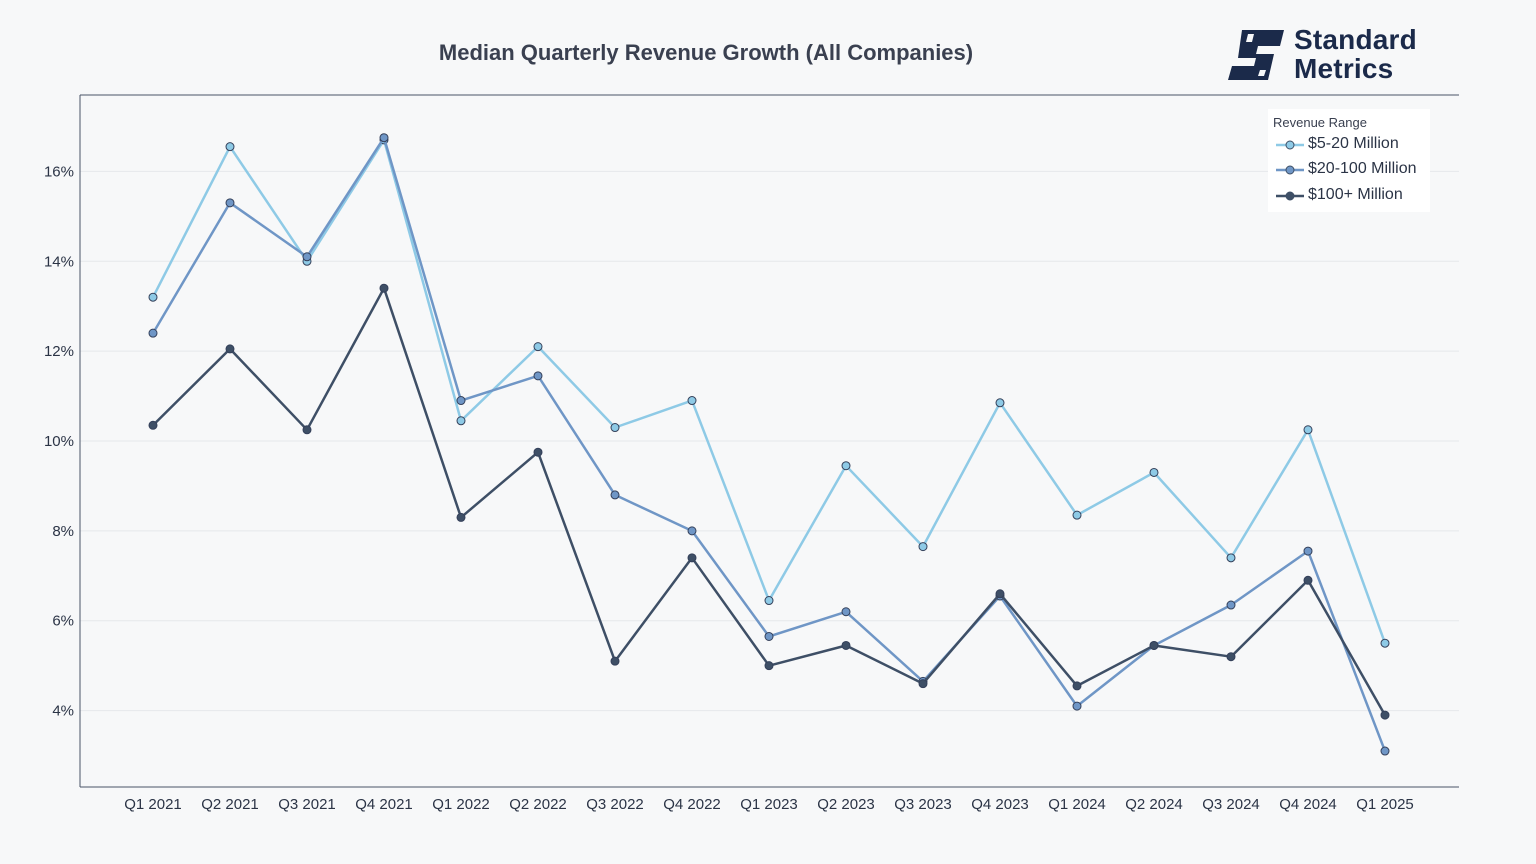 This screenshot has width=1536, height=864. What do you see at coordinates (1000, 804) in the screenshot?
I see `x-tick-label: Q4 2023` at bounding box center [1000, 804].